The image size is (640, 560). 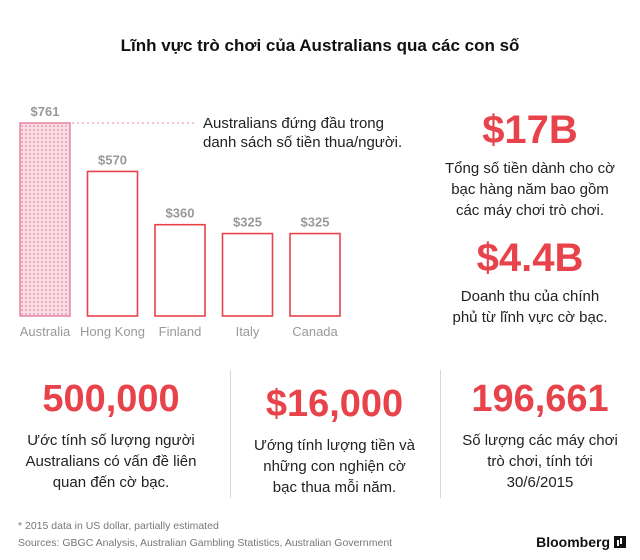 What do you see at coordinates (247, 274) in the screenshot?
I see `bar-italy` at bounding box center [247, 274].